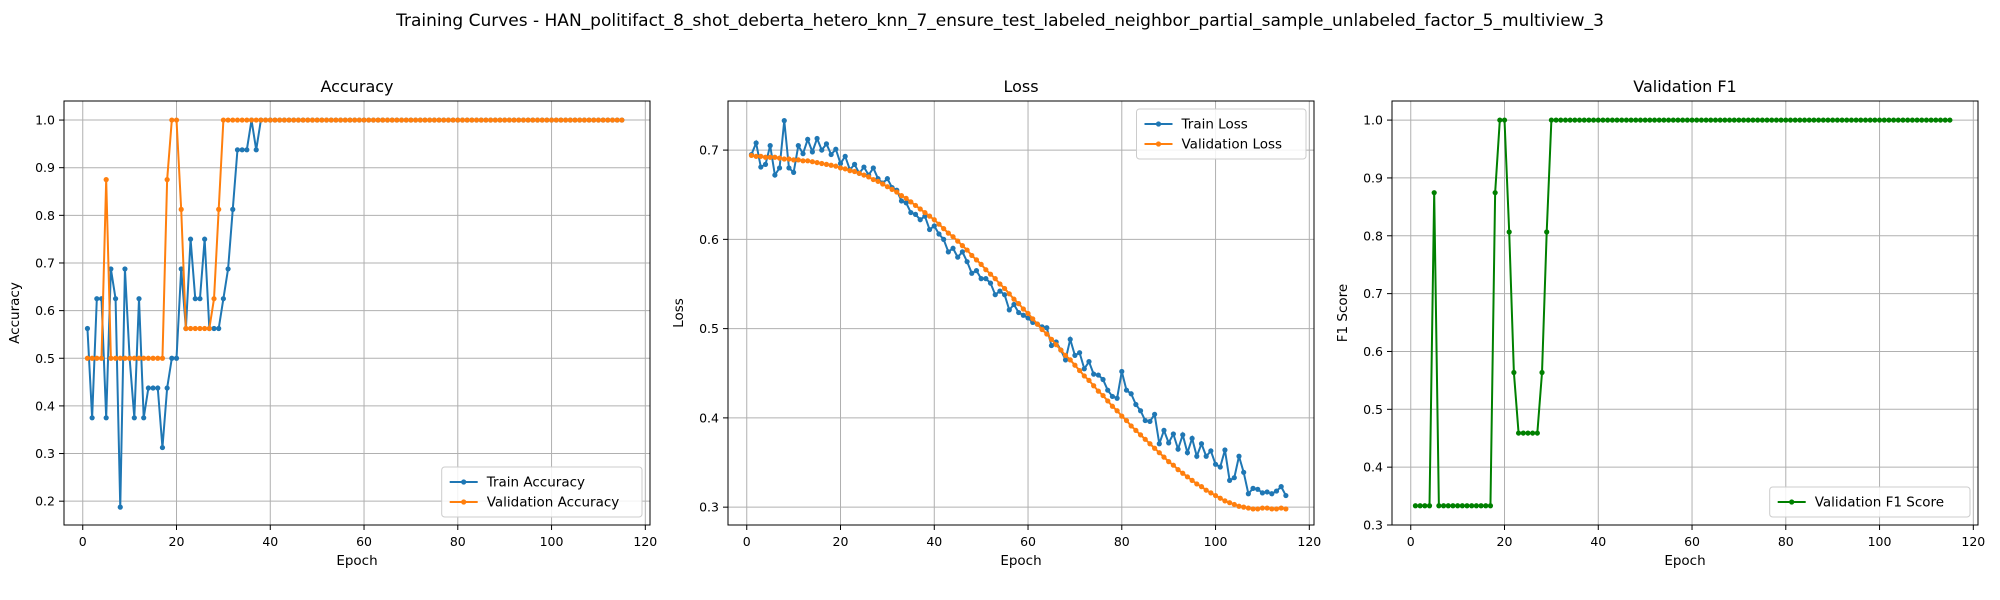 Image resolution: width=2000 pixels, height=600 pixels. Describe the element at coordinates (1870, 502) in the screenshot. I see `legend: Validation F1 Score` at that location.